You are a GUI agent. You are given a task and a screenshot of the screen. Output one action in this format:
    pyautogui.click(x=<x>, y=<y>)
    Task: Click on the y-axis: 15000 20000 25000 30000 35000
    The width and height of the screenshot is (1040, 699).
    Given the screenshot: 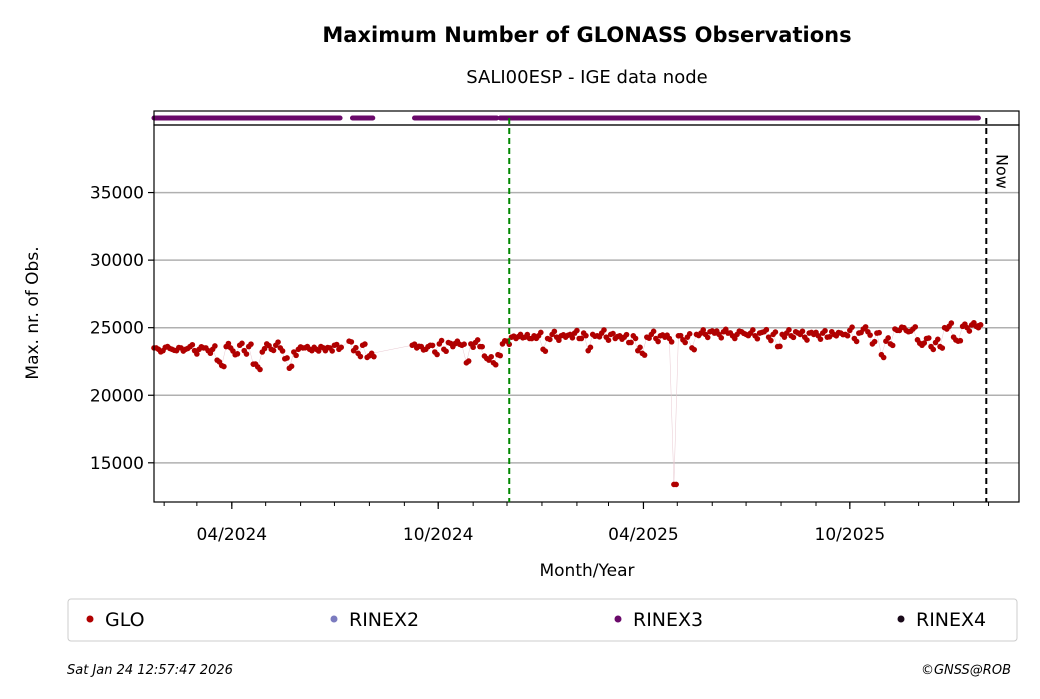 What is the action you would take?
    pyautogui.click(x=122, y=329)
    